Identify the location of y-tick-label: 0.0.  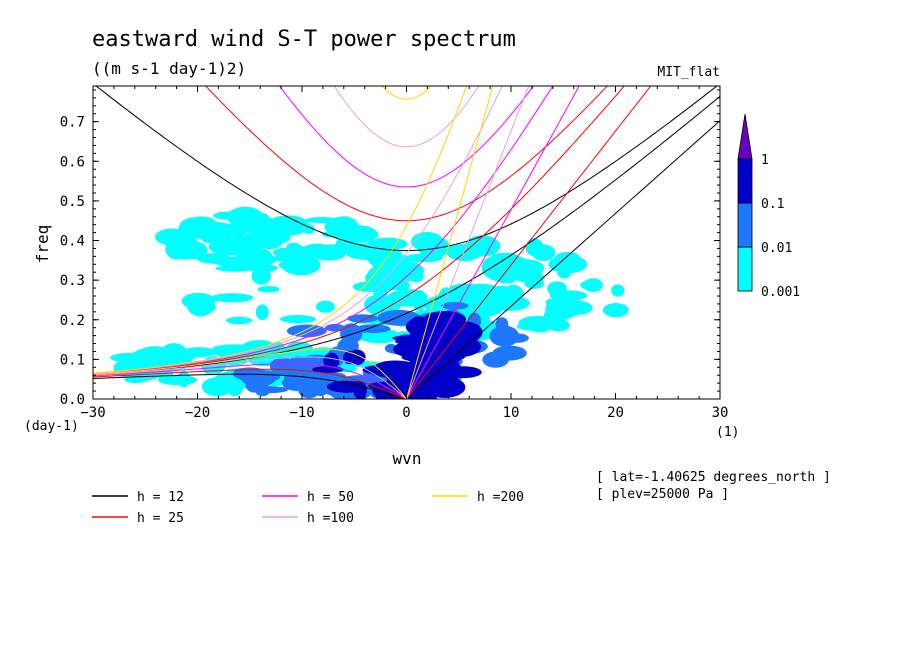
(72, 400).